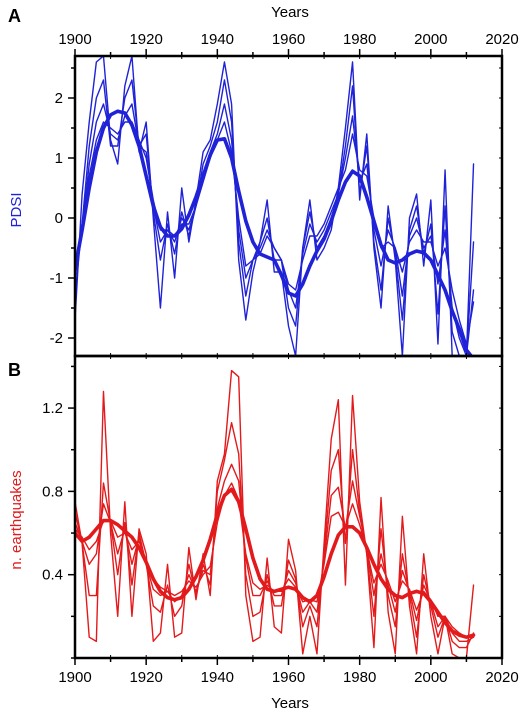 The height and width of the screenshot is (715, 526). I want to click on panel-b-bottom-x-tick-label: 2020, so click(501, 677).